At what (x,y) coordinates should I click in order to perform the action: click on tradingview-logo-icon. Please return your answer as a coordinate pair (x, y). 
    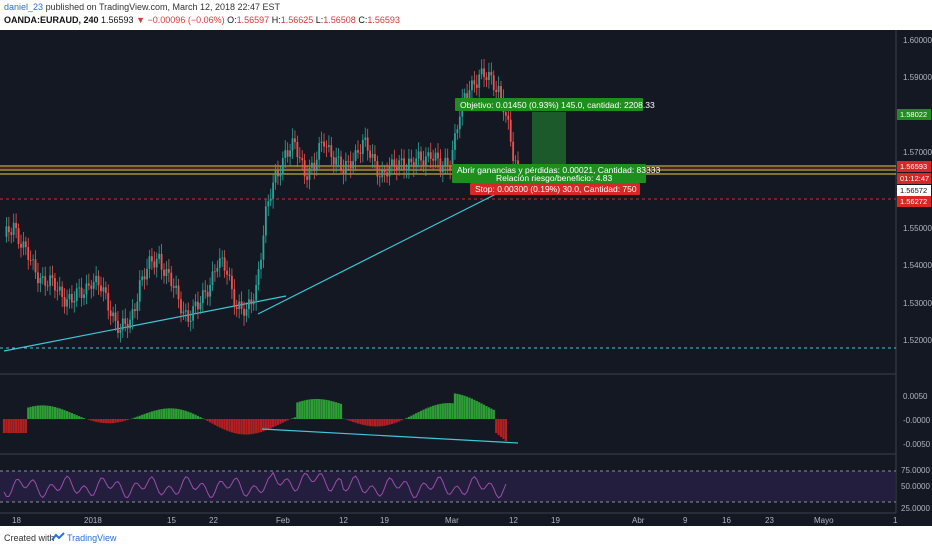
    Looking at the image, I should click on (58, 537).